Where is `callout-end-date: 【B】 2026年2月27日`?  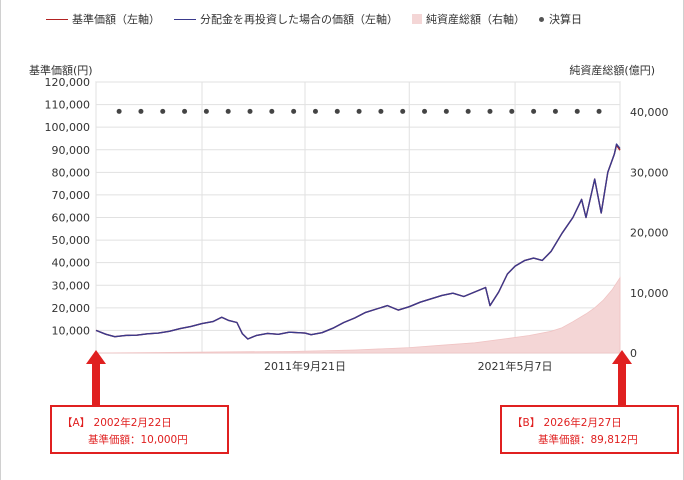 callout-end-date: 【B】 2026年2月27日 is located at coordinates (567, 423).